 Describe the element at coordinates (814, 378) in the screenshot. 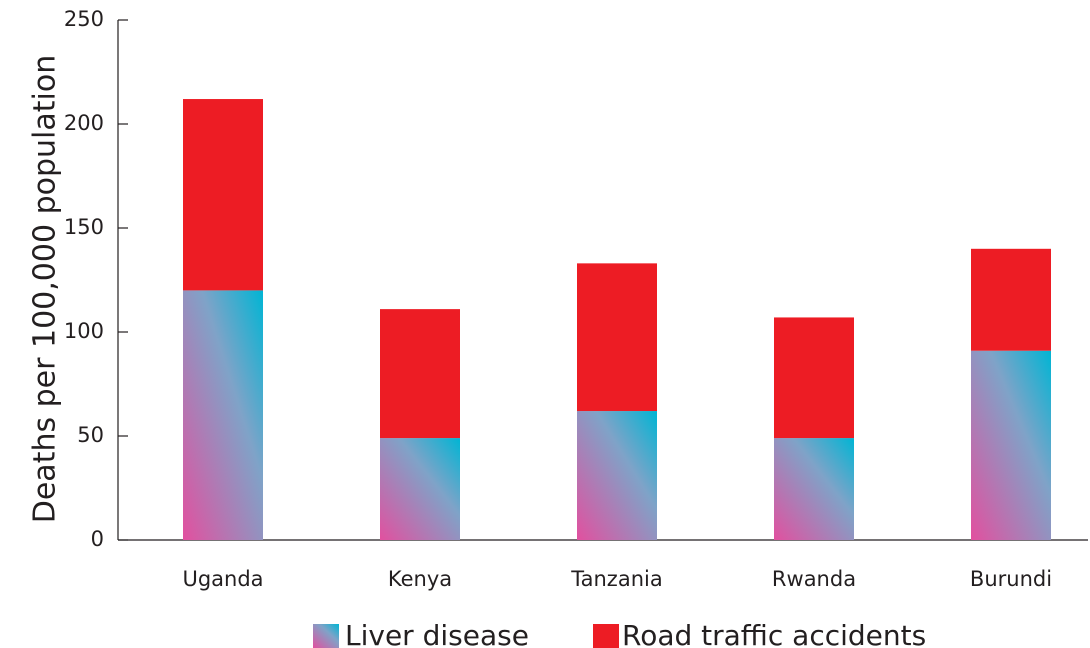

I see `bar-road-traffic-accidents-rwanda` at that location.